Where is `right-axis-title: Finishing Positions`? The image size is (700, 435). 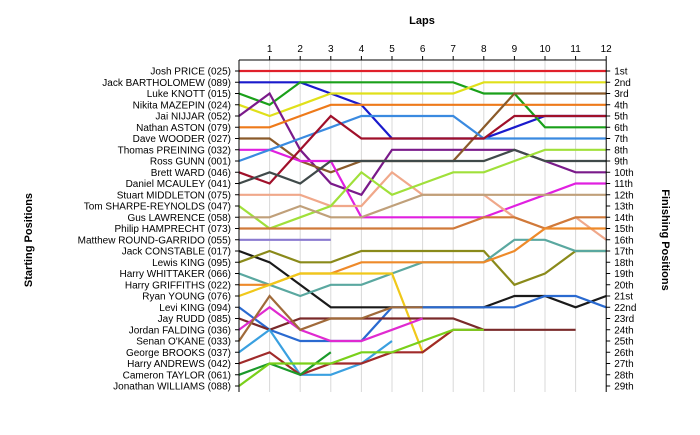
right-axis-title: Finishing Positions is located at coordinates (665, 239).